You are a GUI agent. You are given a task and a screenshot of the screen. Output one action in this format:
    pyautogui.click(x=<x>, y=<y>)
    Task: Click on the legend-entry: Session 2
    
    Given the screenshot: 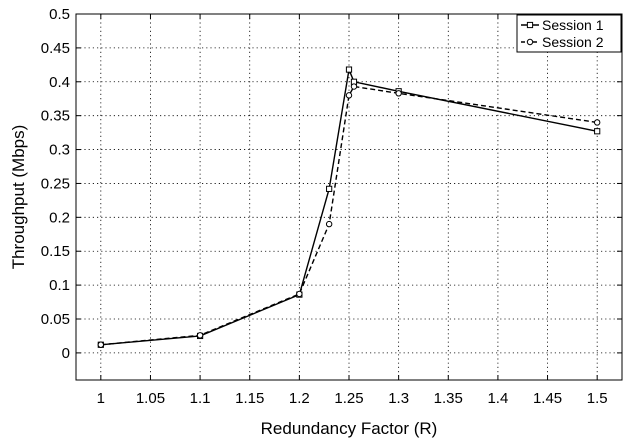 What is the action you would take?
    pyautogui.click(x=562, y=42)
    